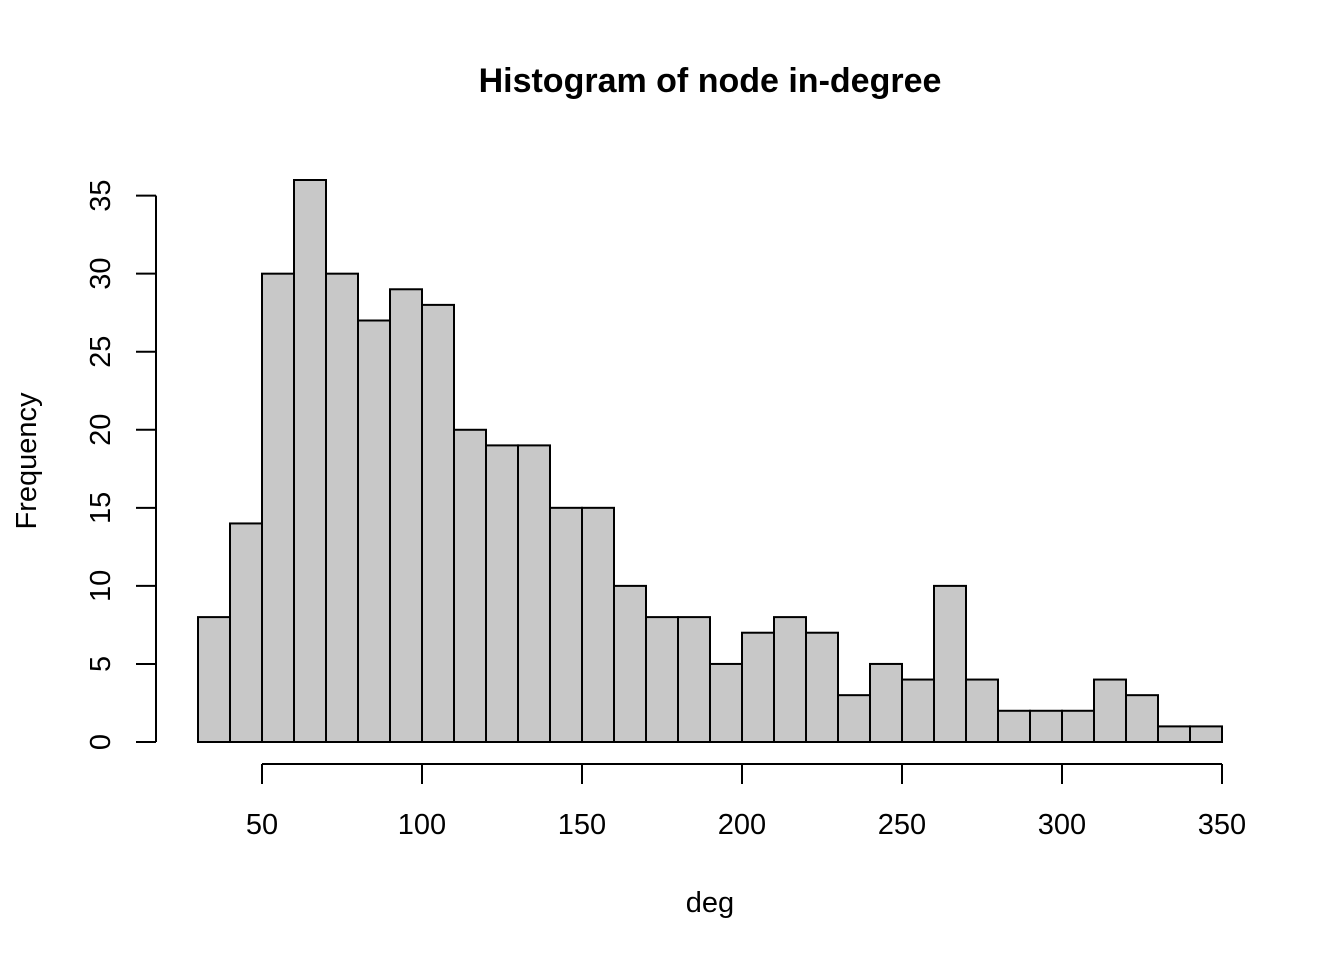 The width and height of the screenshot is (1344, 960). I want to click on chart-title: Histogram of node in-degree, so click(710, 81).